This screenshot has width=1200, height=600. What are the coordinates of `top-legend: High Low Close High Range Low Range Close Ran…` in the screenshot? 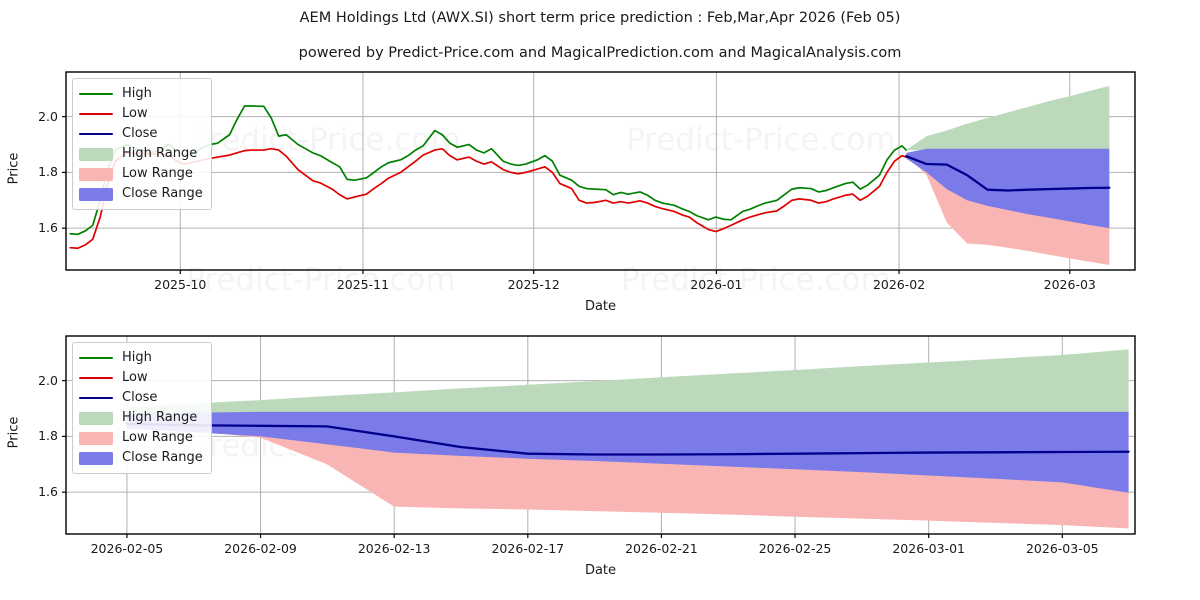 It's located at (142, 144).